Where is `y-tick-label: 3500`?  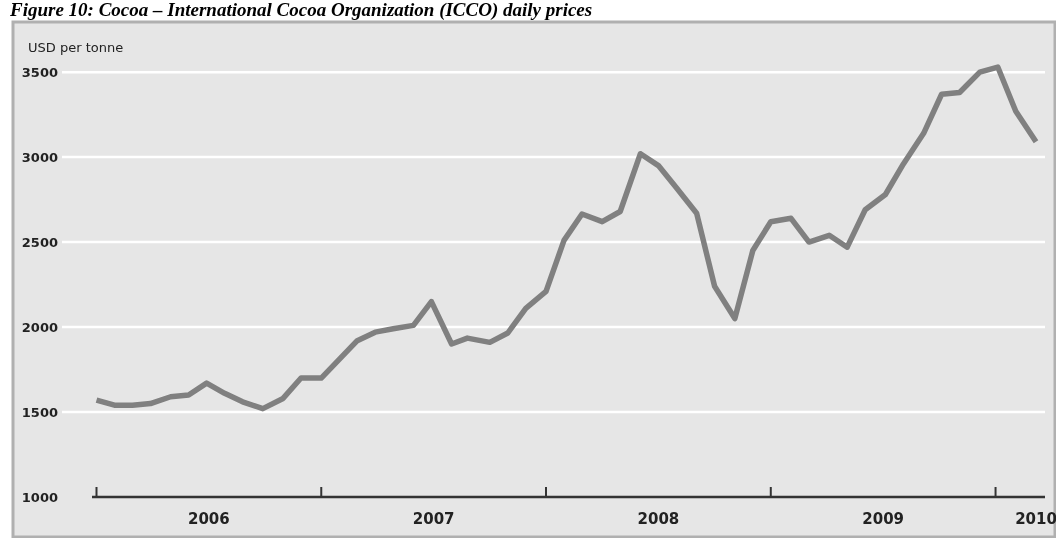
y-tick-label: 3500 is located at coordinates (39, 72).